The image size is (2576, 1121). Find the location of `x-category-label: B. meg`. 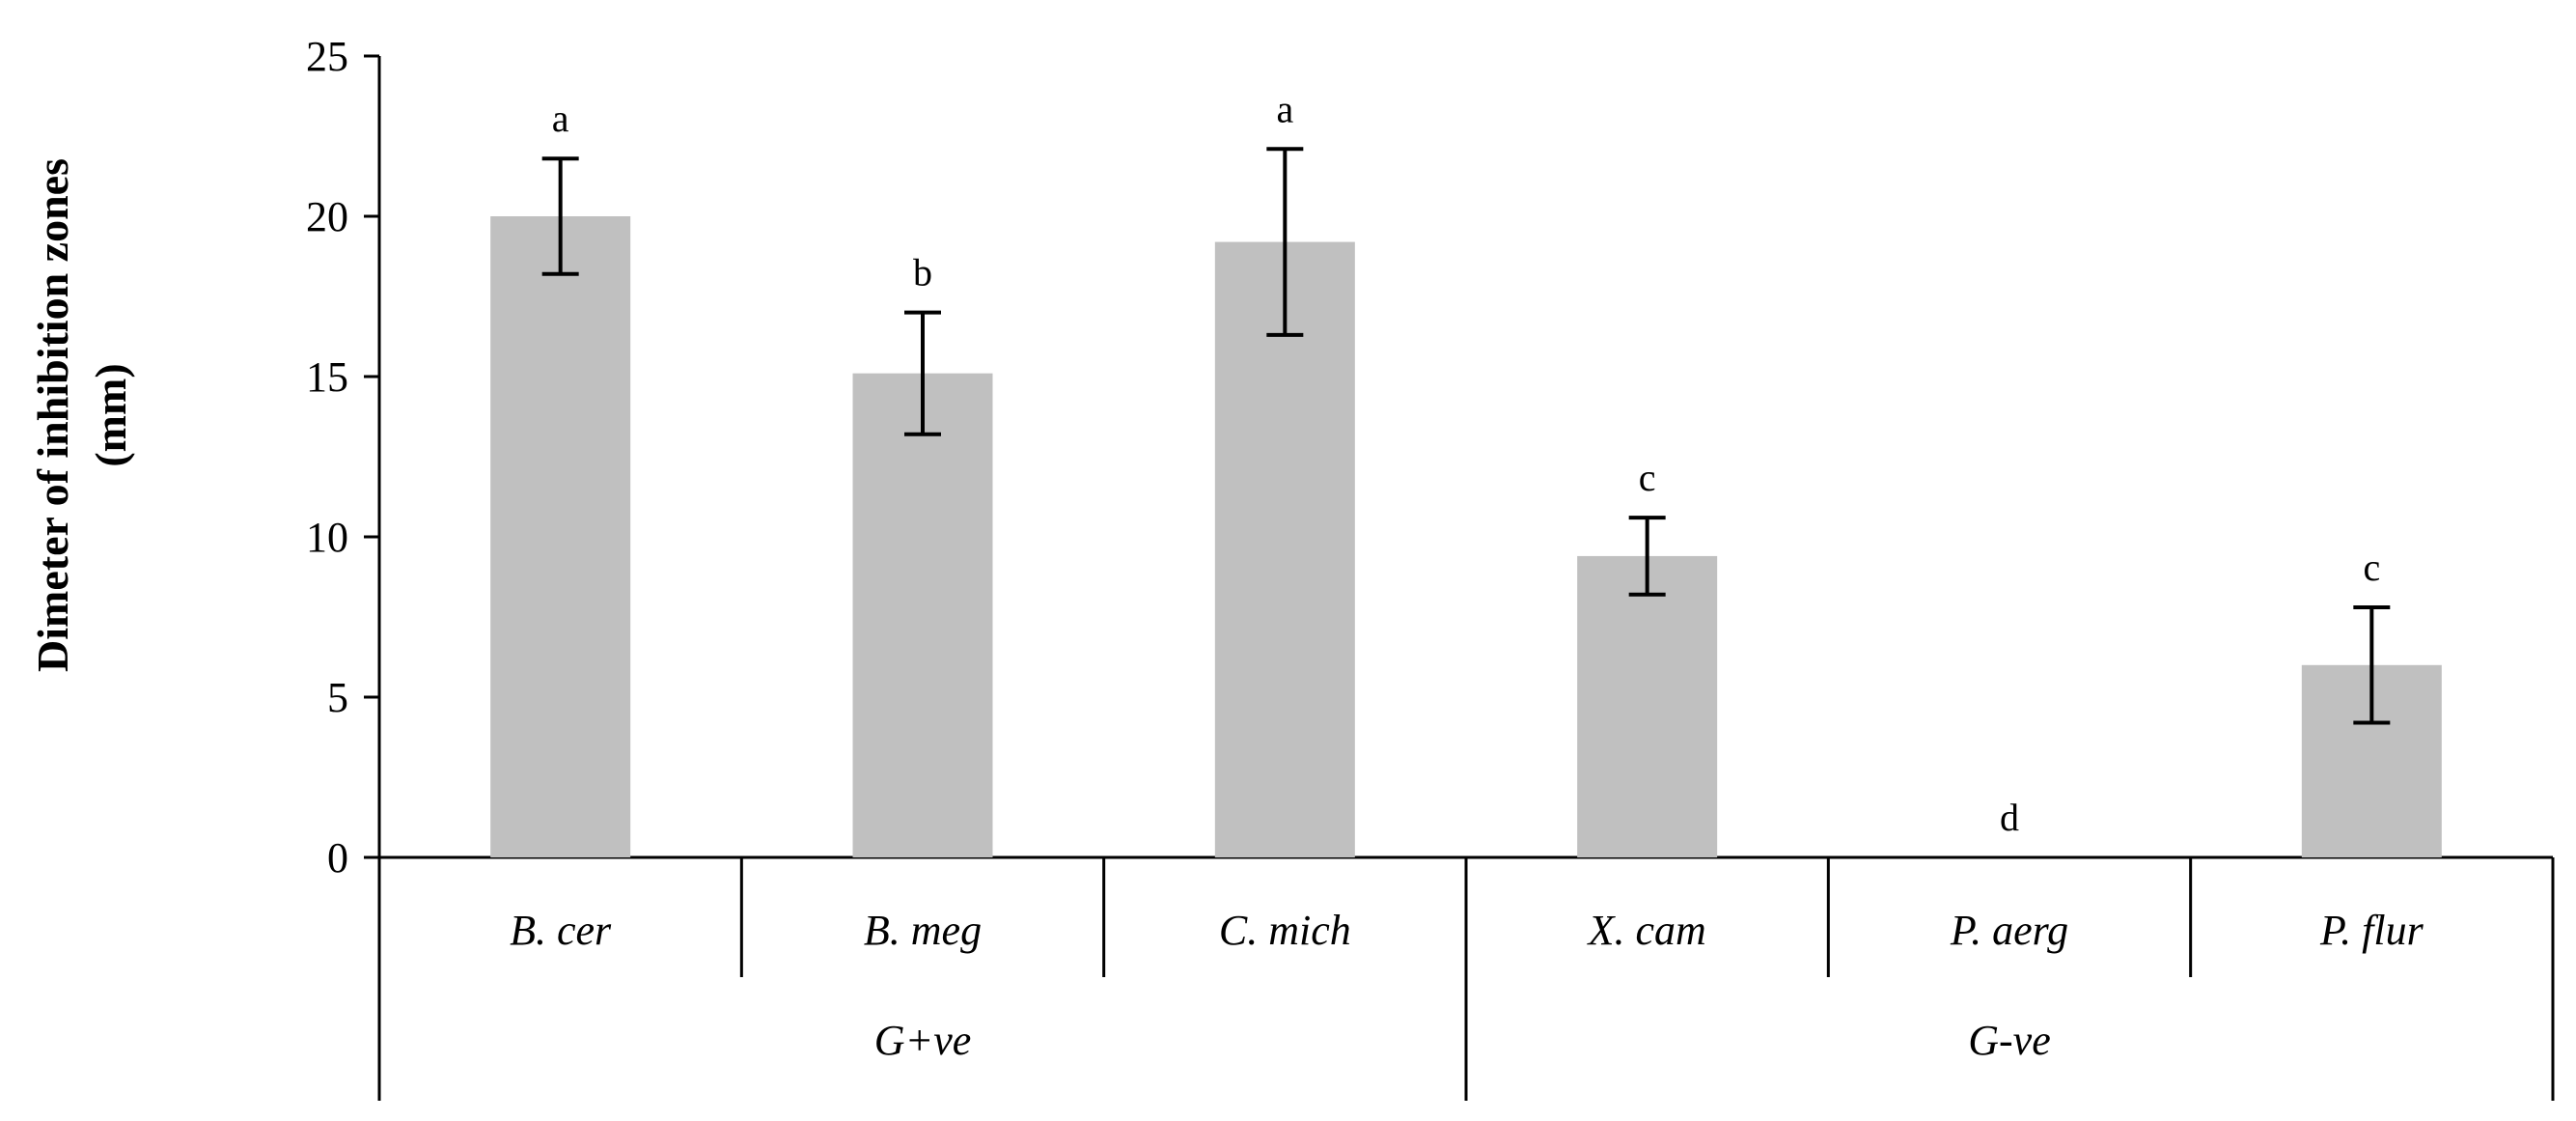

x-category-label: B. meg is located at coordinates (923, 930).